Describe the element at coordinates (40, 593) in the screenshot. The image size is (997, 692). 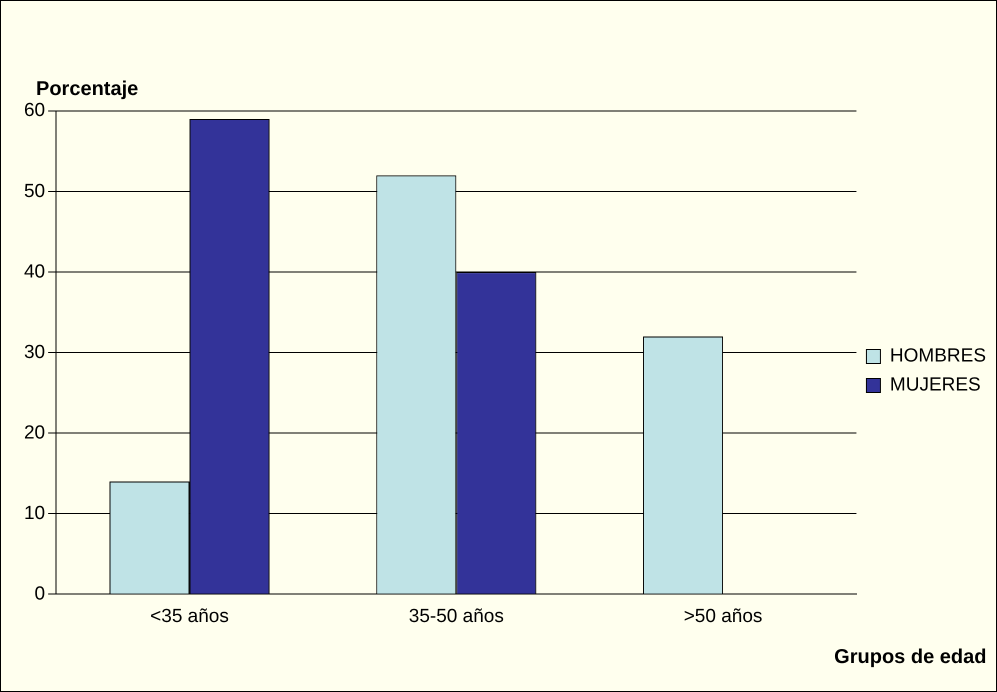
I see `y-tick-label: 0` at that location.